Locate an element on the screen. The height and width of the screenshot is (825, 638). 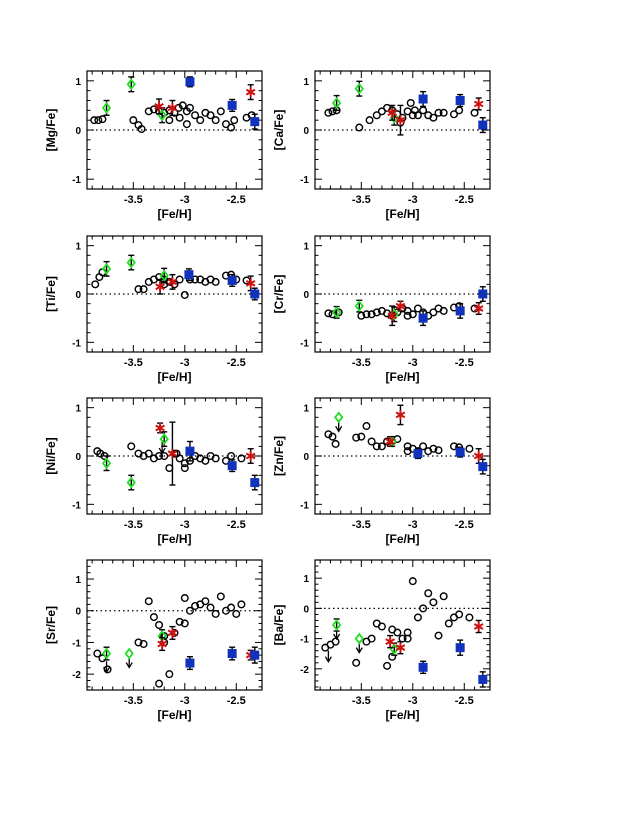
upper-limit-arrowhead is located at coordinates (339, 429).